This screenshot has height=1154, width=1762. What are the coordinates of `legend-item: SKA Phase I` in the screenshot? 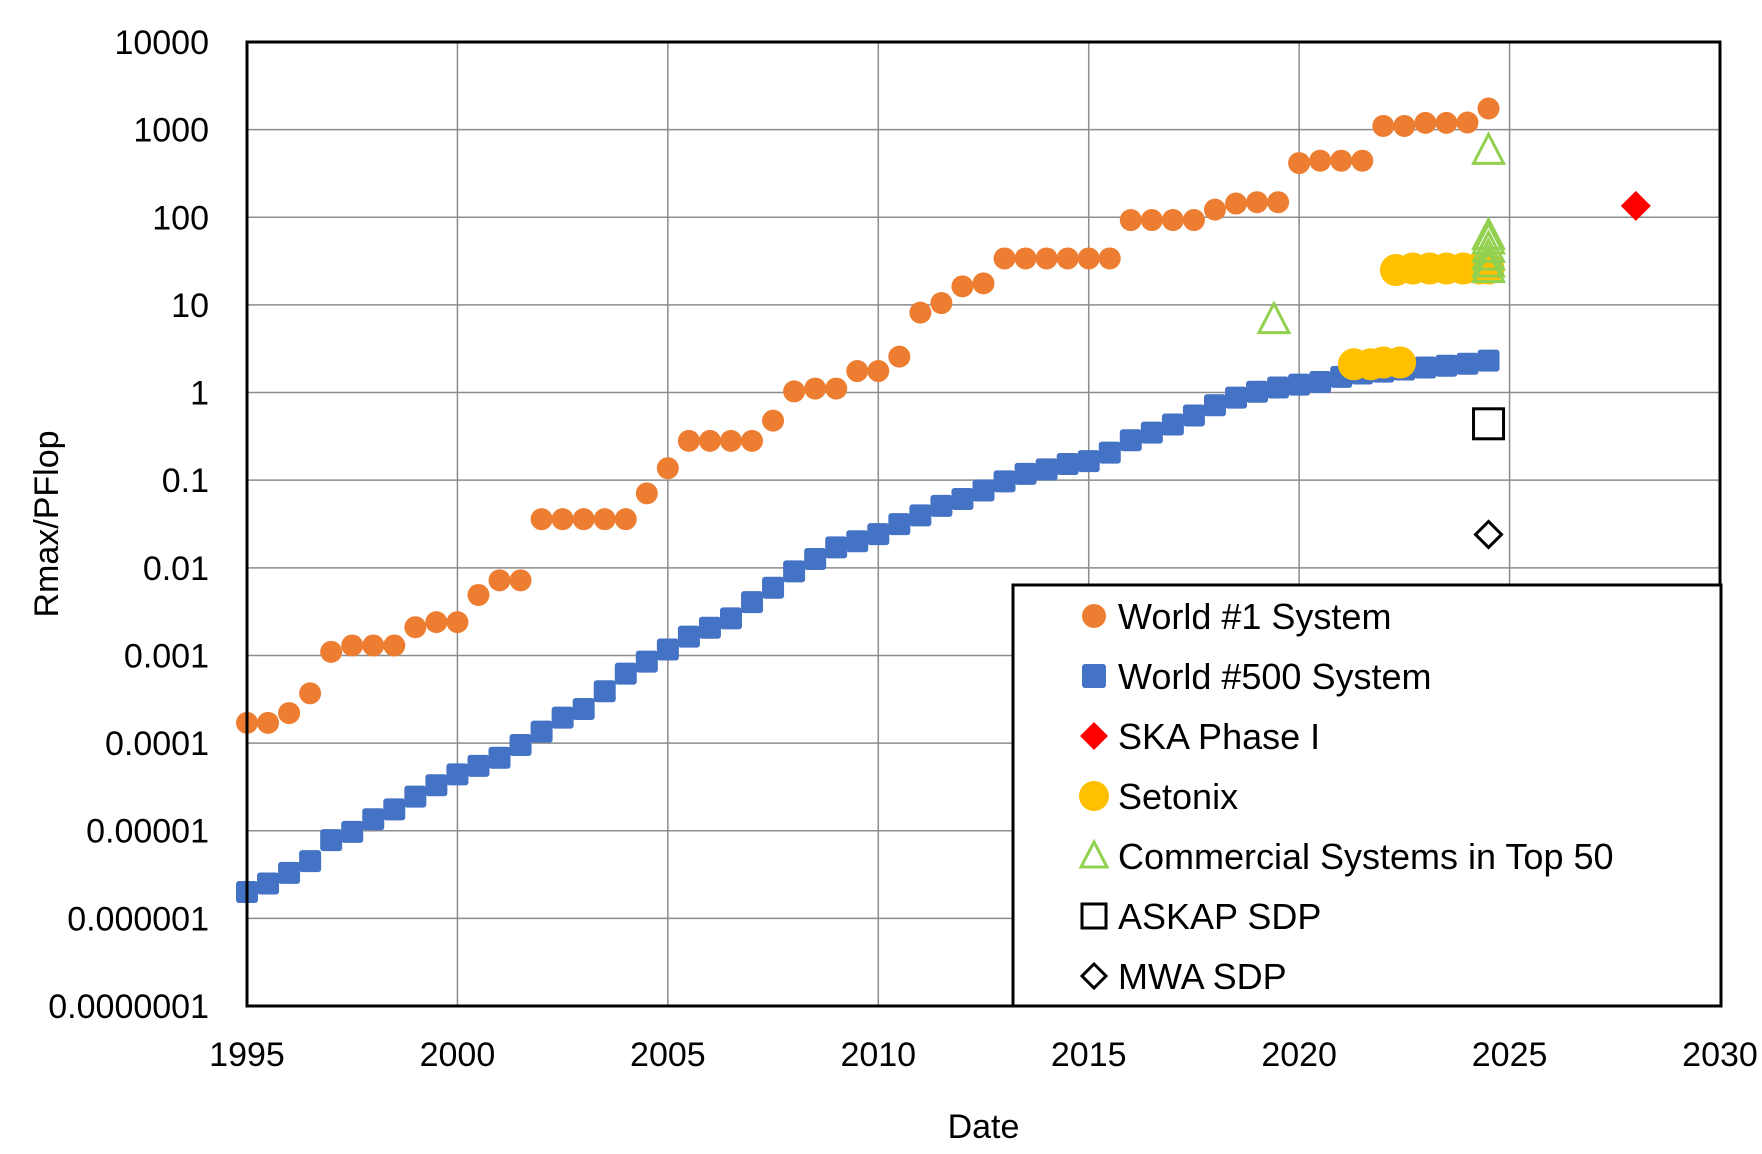 It's located at (1200, 736).